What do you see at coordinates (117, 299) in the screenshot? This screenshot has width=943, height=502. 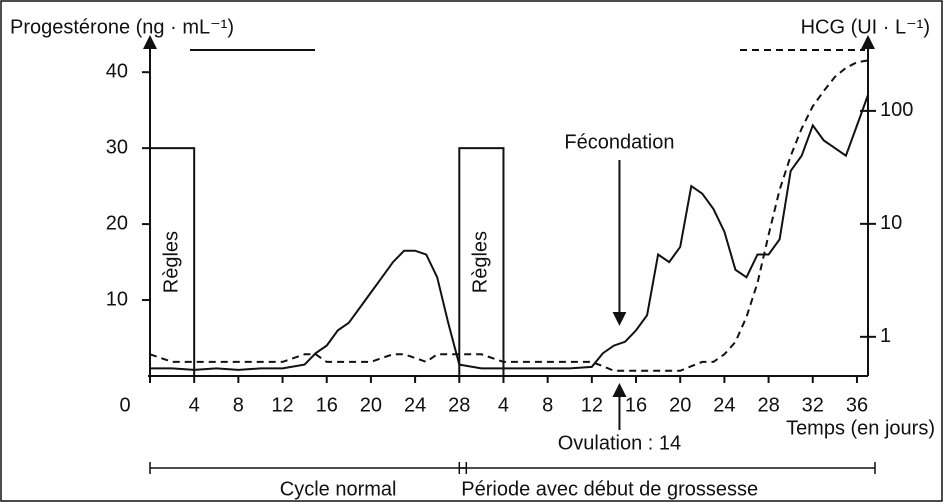 I see `y-tick-label: 10` at bounding box center [117, 299].